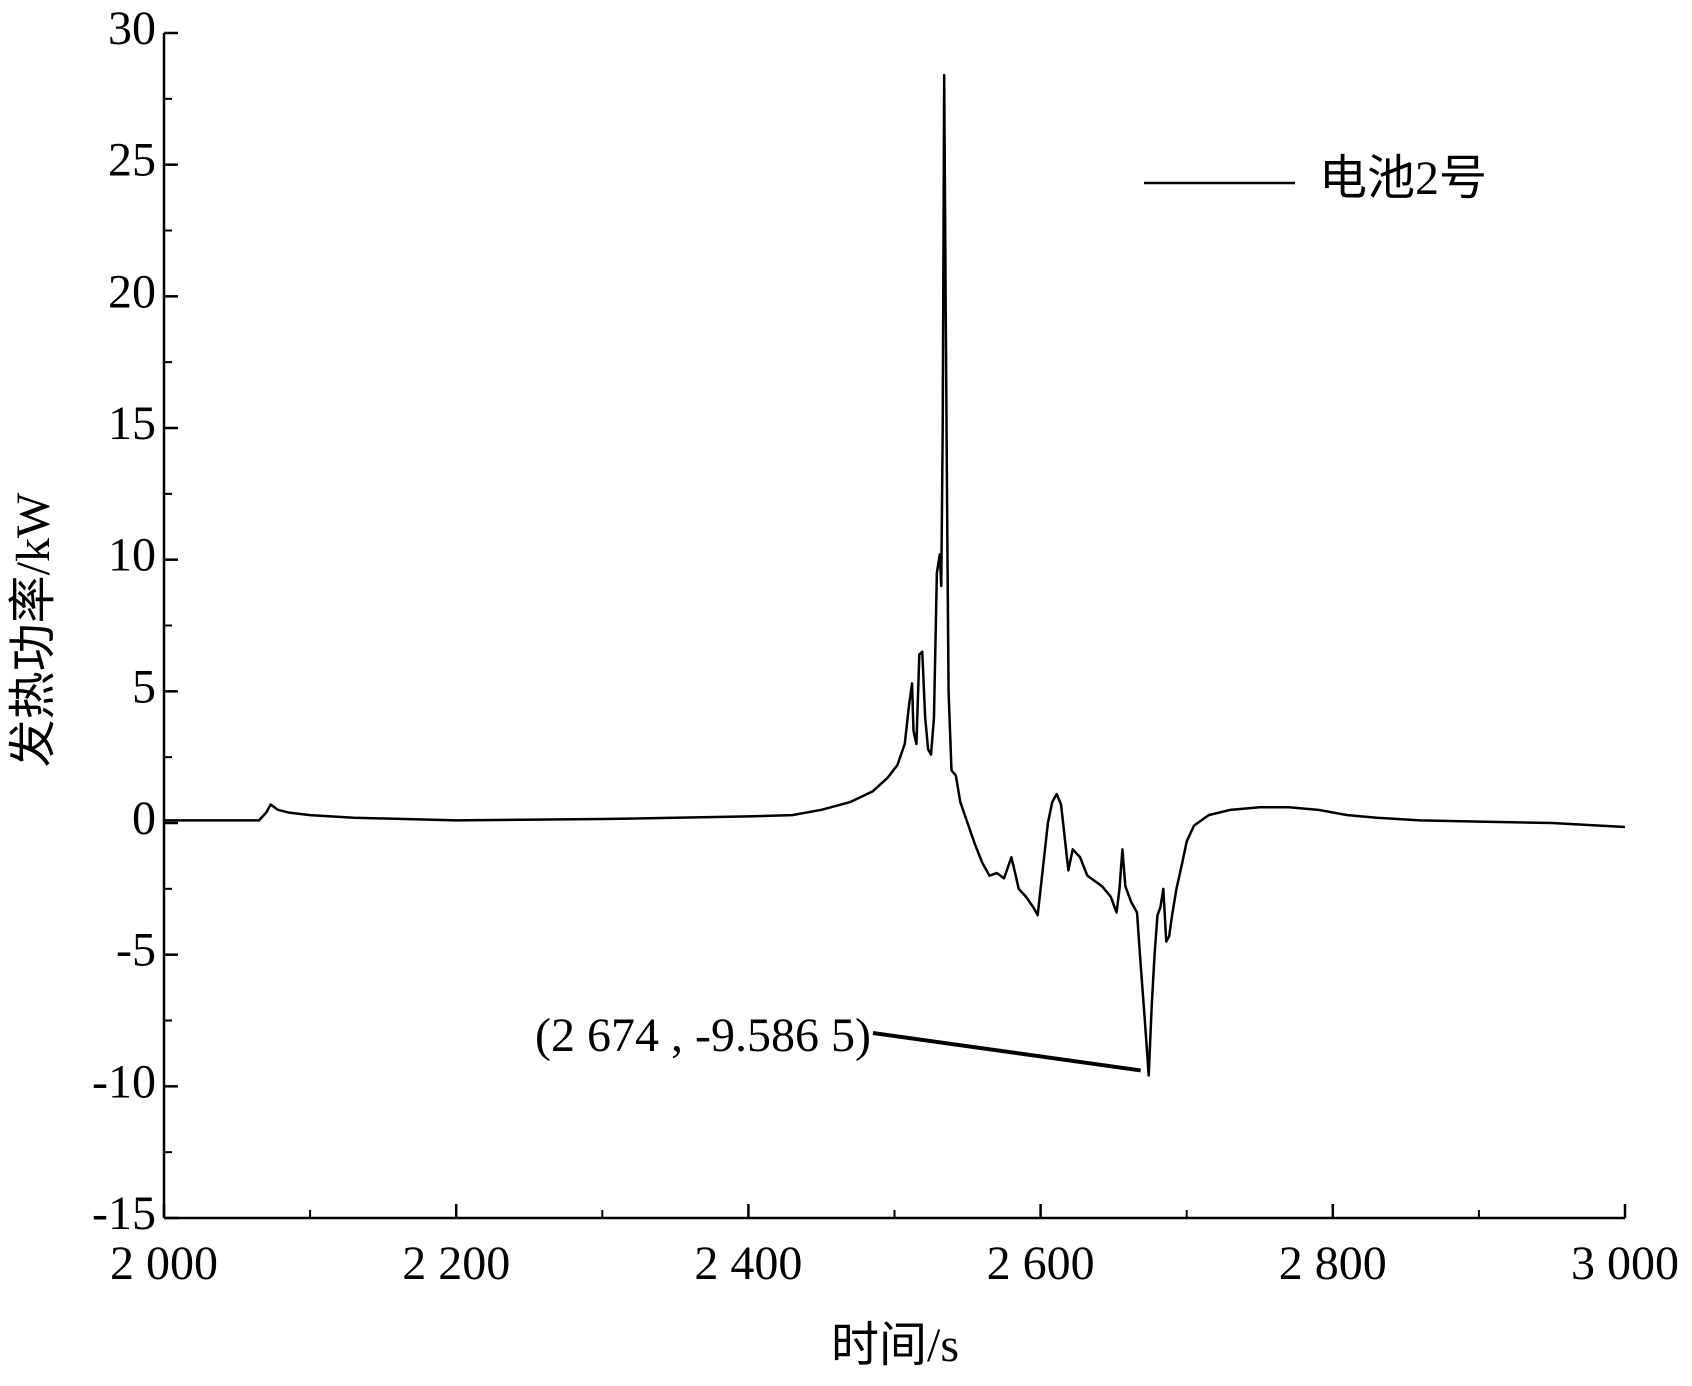  What do you see at coordinates (132, 555) in the screenshot?
I see `y-tick-label: 10` at bounding box center [132, 555].